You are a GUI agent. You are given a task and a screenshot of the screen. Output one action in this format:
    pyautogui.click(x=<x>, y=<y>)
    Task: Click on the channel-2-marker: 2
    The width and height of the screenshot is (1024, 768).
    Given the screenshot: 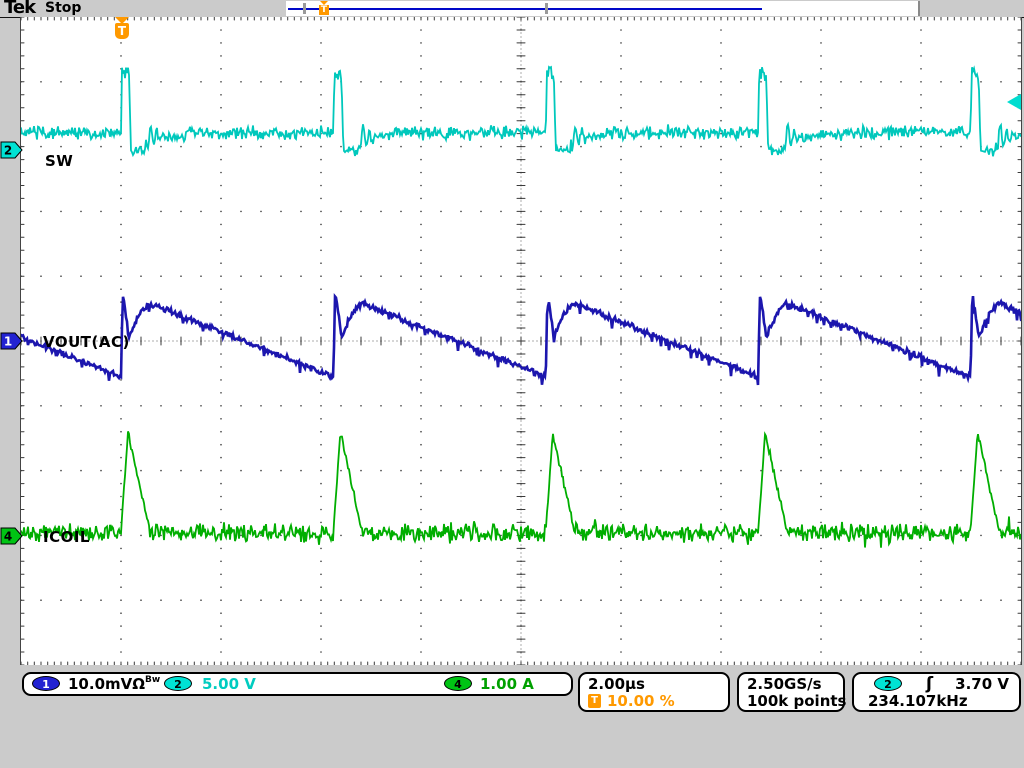 What is the action you would take?
    pyautogui.click(x=11, y=150)
    